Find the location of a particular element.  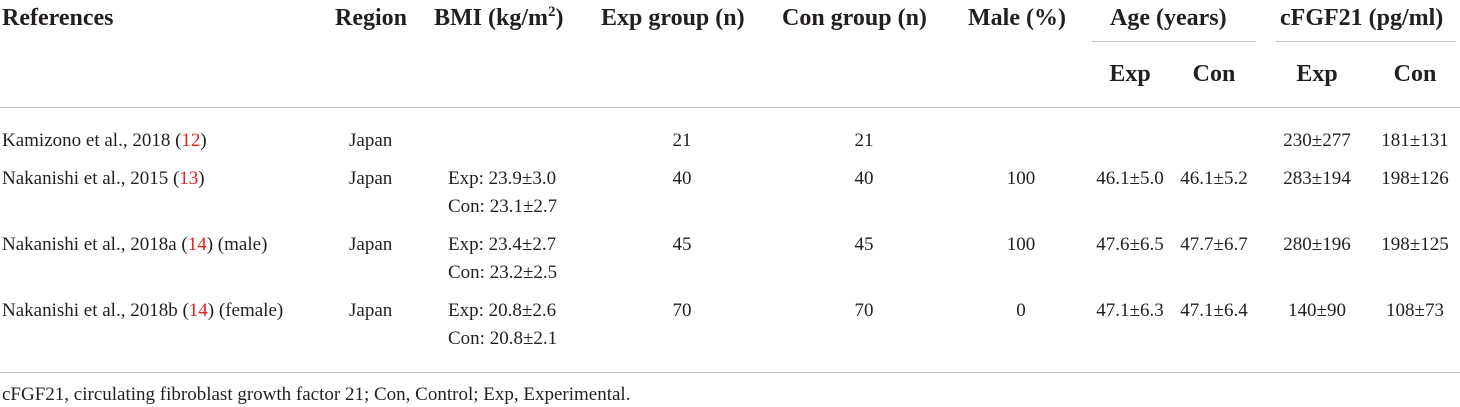

row-2-age-con: 46.1±5.2 is located at coordinates (1214, 178).